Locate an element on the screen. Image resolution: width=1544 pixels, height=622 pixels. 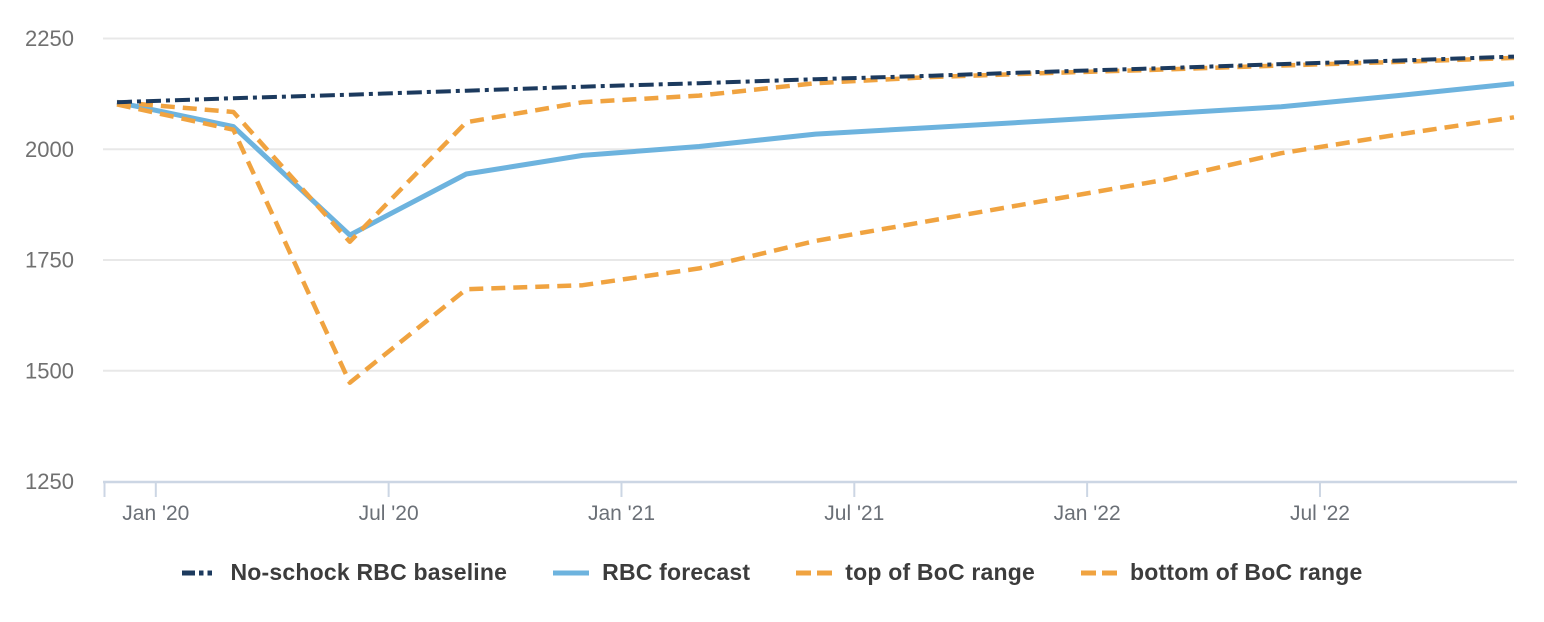
x-axis-label: Jan '20 is located at coordinates (155, 513).